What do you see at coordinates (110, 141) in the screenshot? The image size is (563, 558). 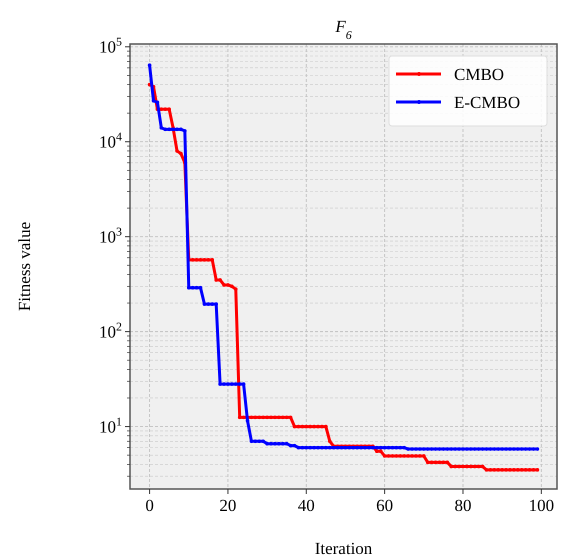 I see `y-tick-label: 10$^{4}$` at bounding box center [110, 141].